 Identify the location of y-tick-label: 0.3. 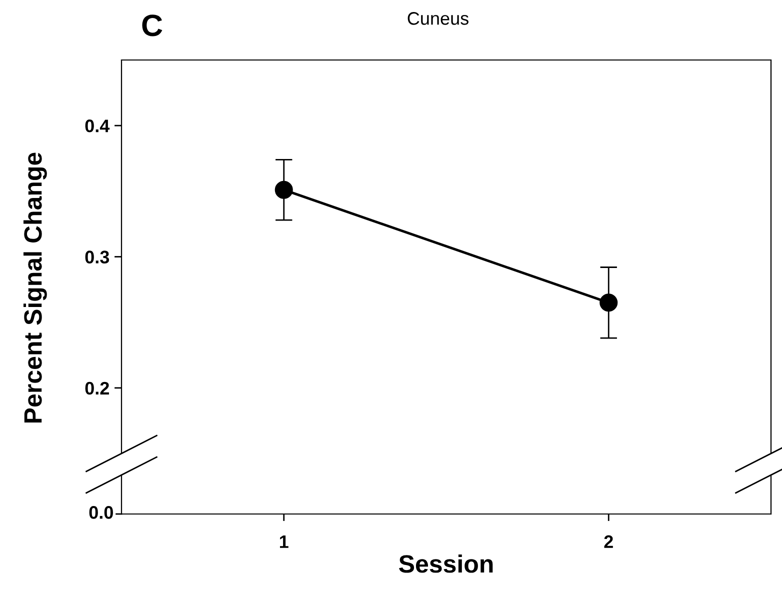
(97, 257).